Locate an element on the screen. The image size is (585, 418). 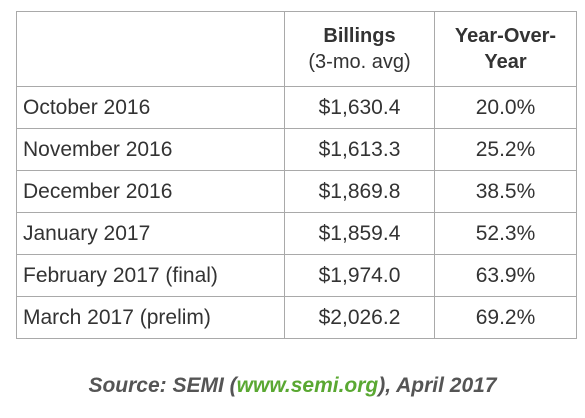
table-row: November 2016 $1,613.3 25.2% is located at coordinates (296, 149).